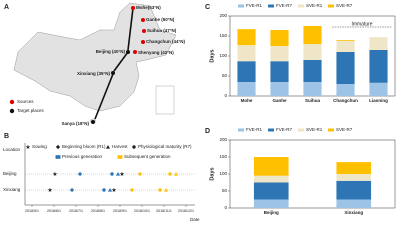  What do you see at coordinates (164, 211) in the screenshot?
I see `x-tick-label: 2018/11/1` at bounding box center [164, 211].